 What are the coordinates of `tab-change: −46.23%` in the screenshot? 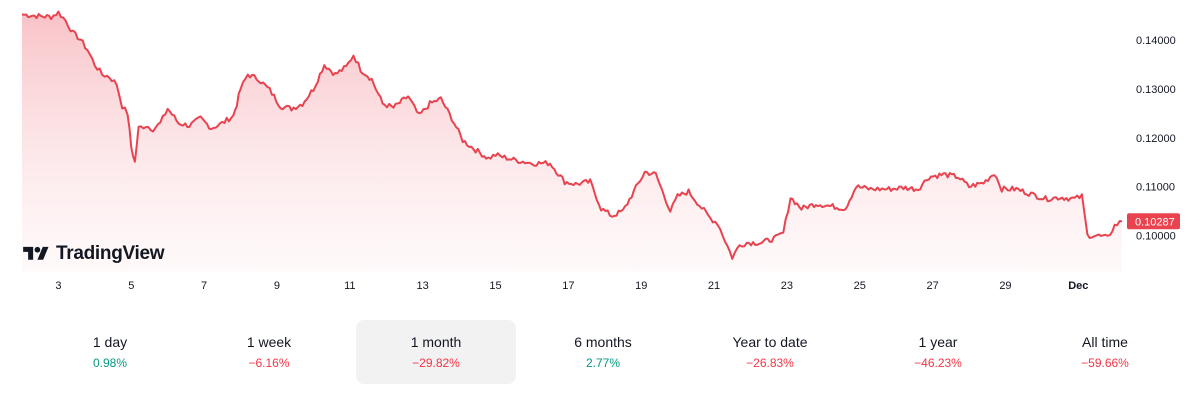 It's located at (938, 362).